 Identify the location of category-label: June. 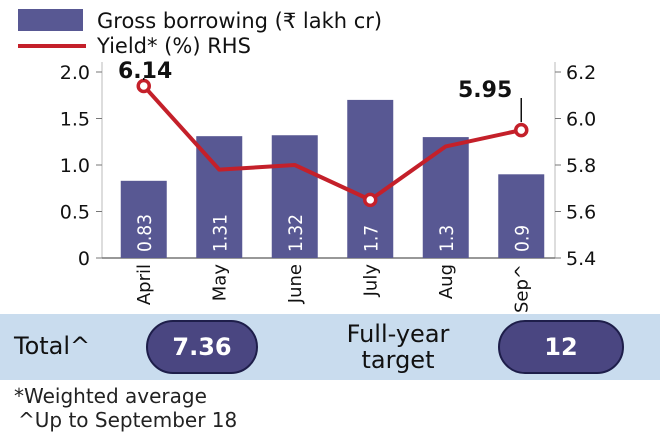
(295, 284).